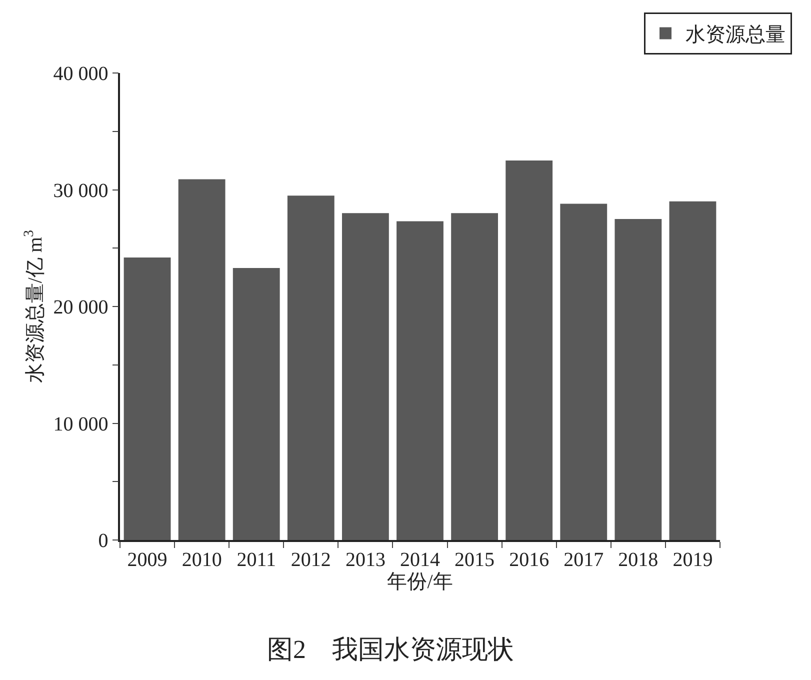  I want to click on x-tick-label: 2009, so click(147, 559).